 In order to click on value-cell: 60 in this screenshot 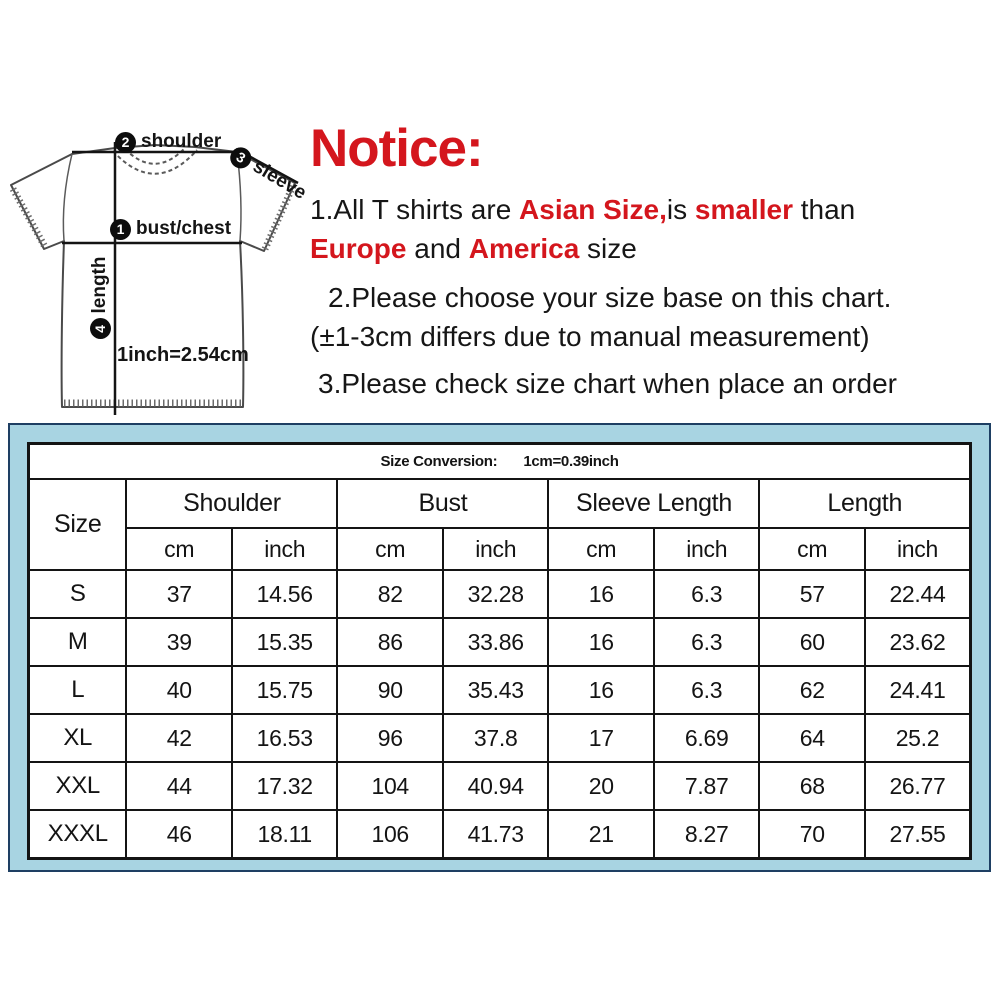, I will do `click(812, 642)`.